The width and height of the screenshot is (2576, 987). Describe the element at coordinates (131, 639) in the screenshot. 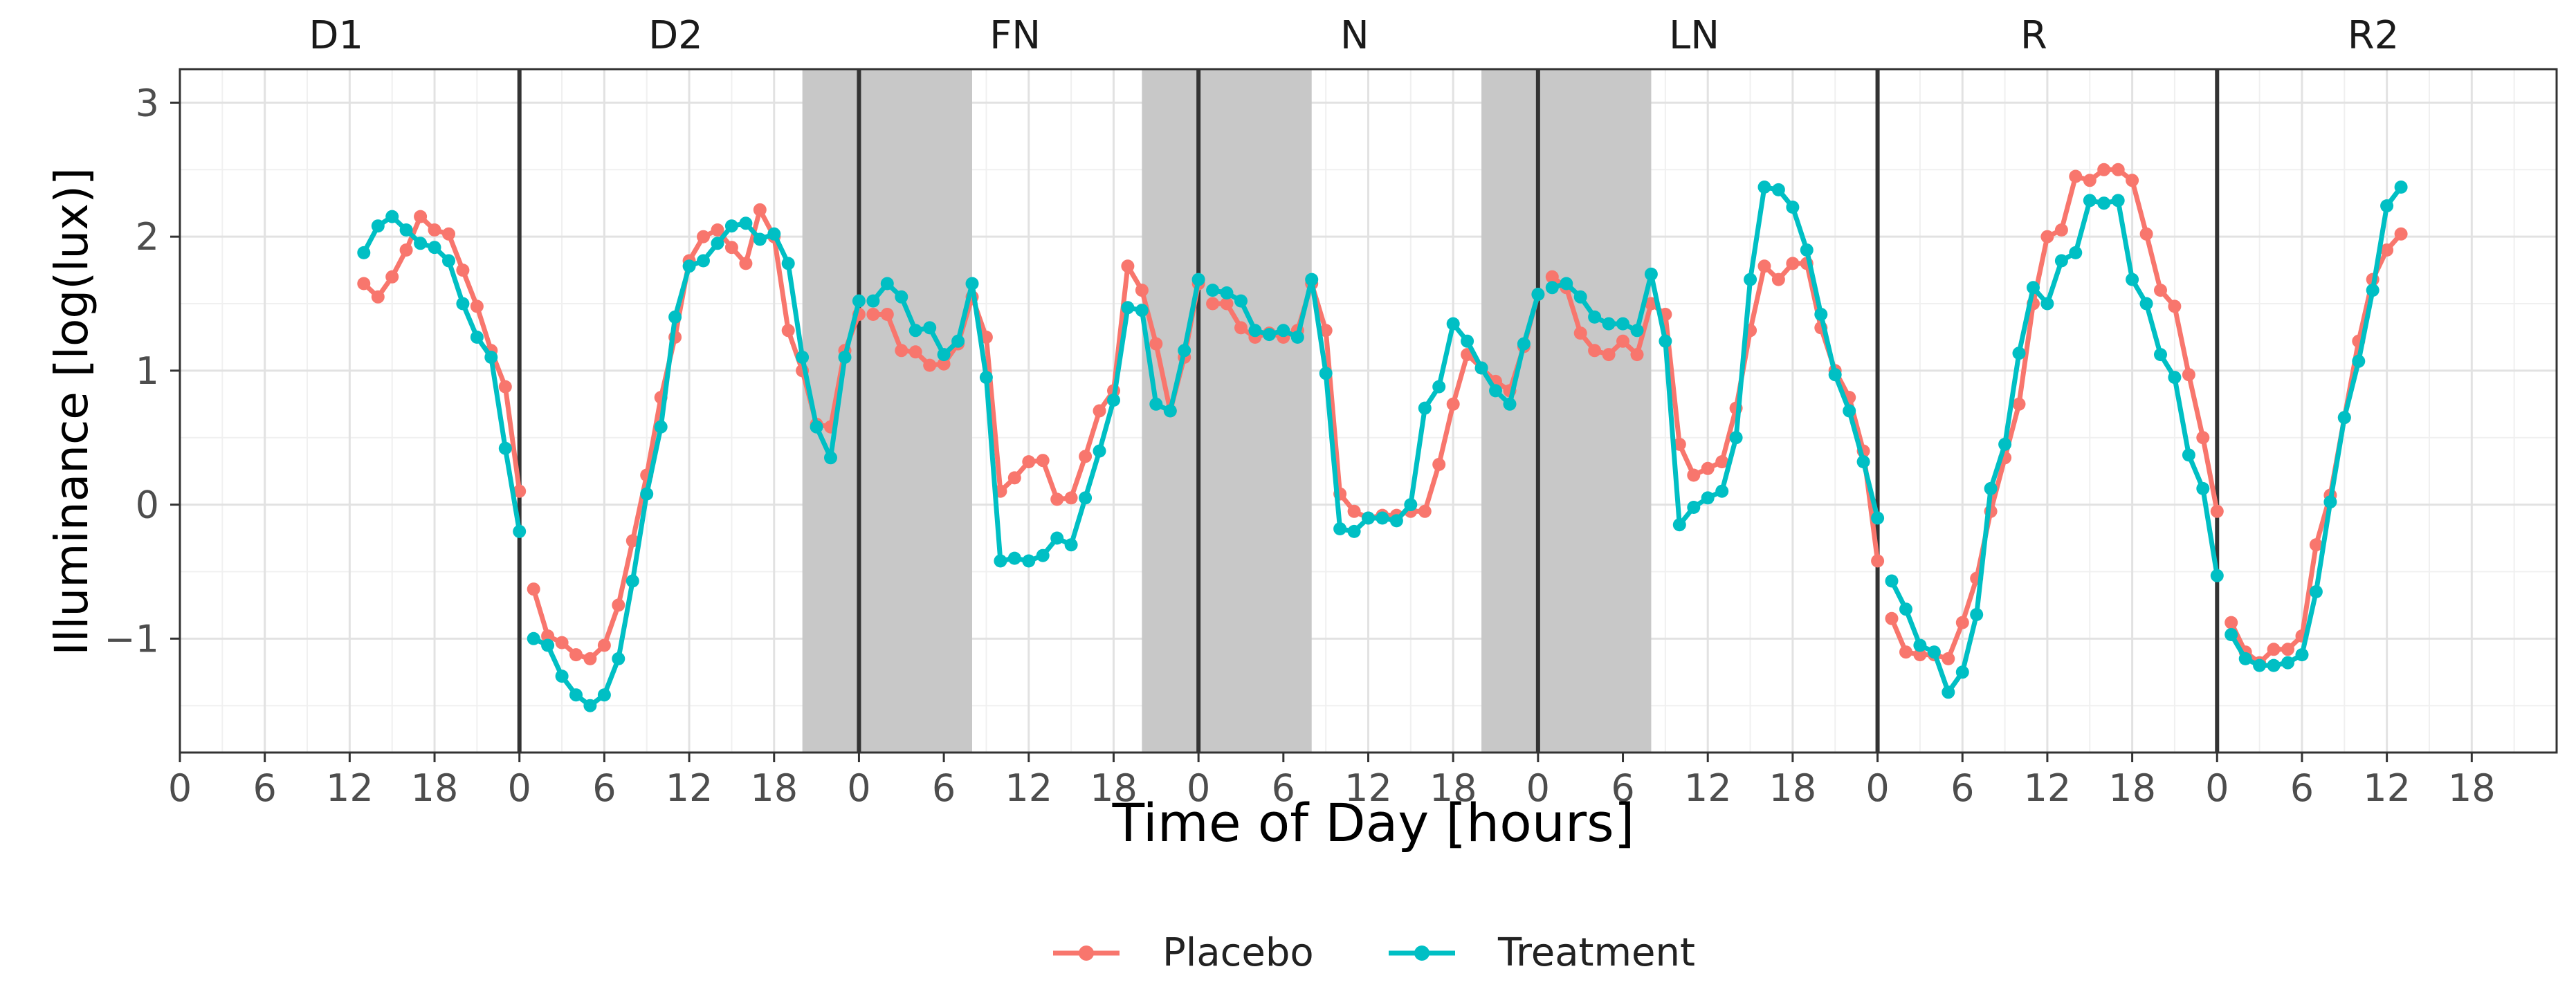

I see `y-tick-label: −1` at that location.